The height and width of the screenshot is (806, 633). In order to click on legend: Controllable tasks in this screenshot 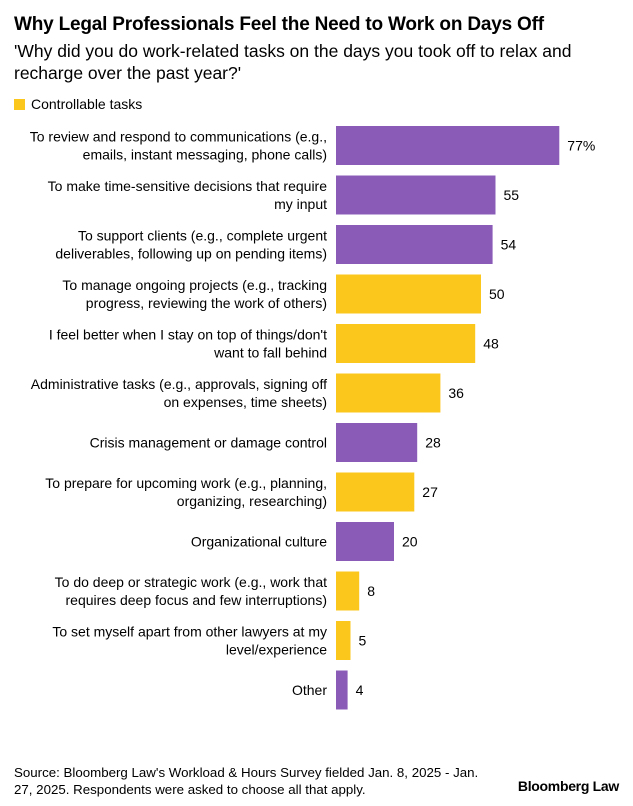, I will do `click(78, 104)`.